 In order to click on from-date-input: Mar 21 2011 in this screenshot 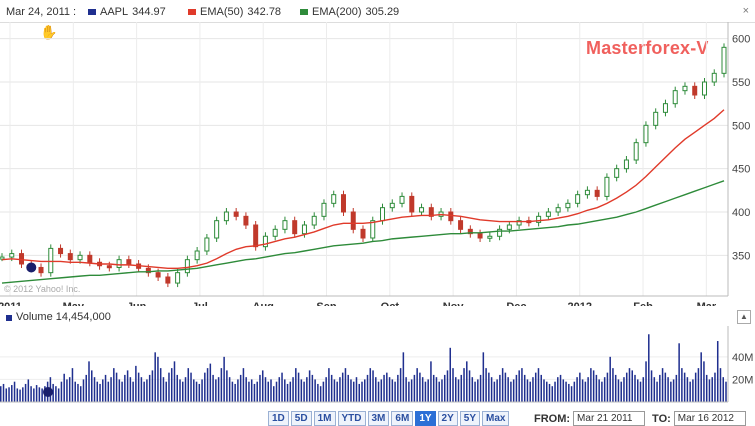, I will do `click(609, 418)`.